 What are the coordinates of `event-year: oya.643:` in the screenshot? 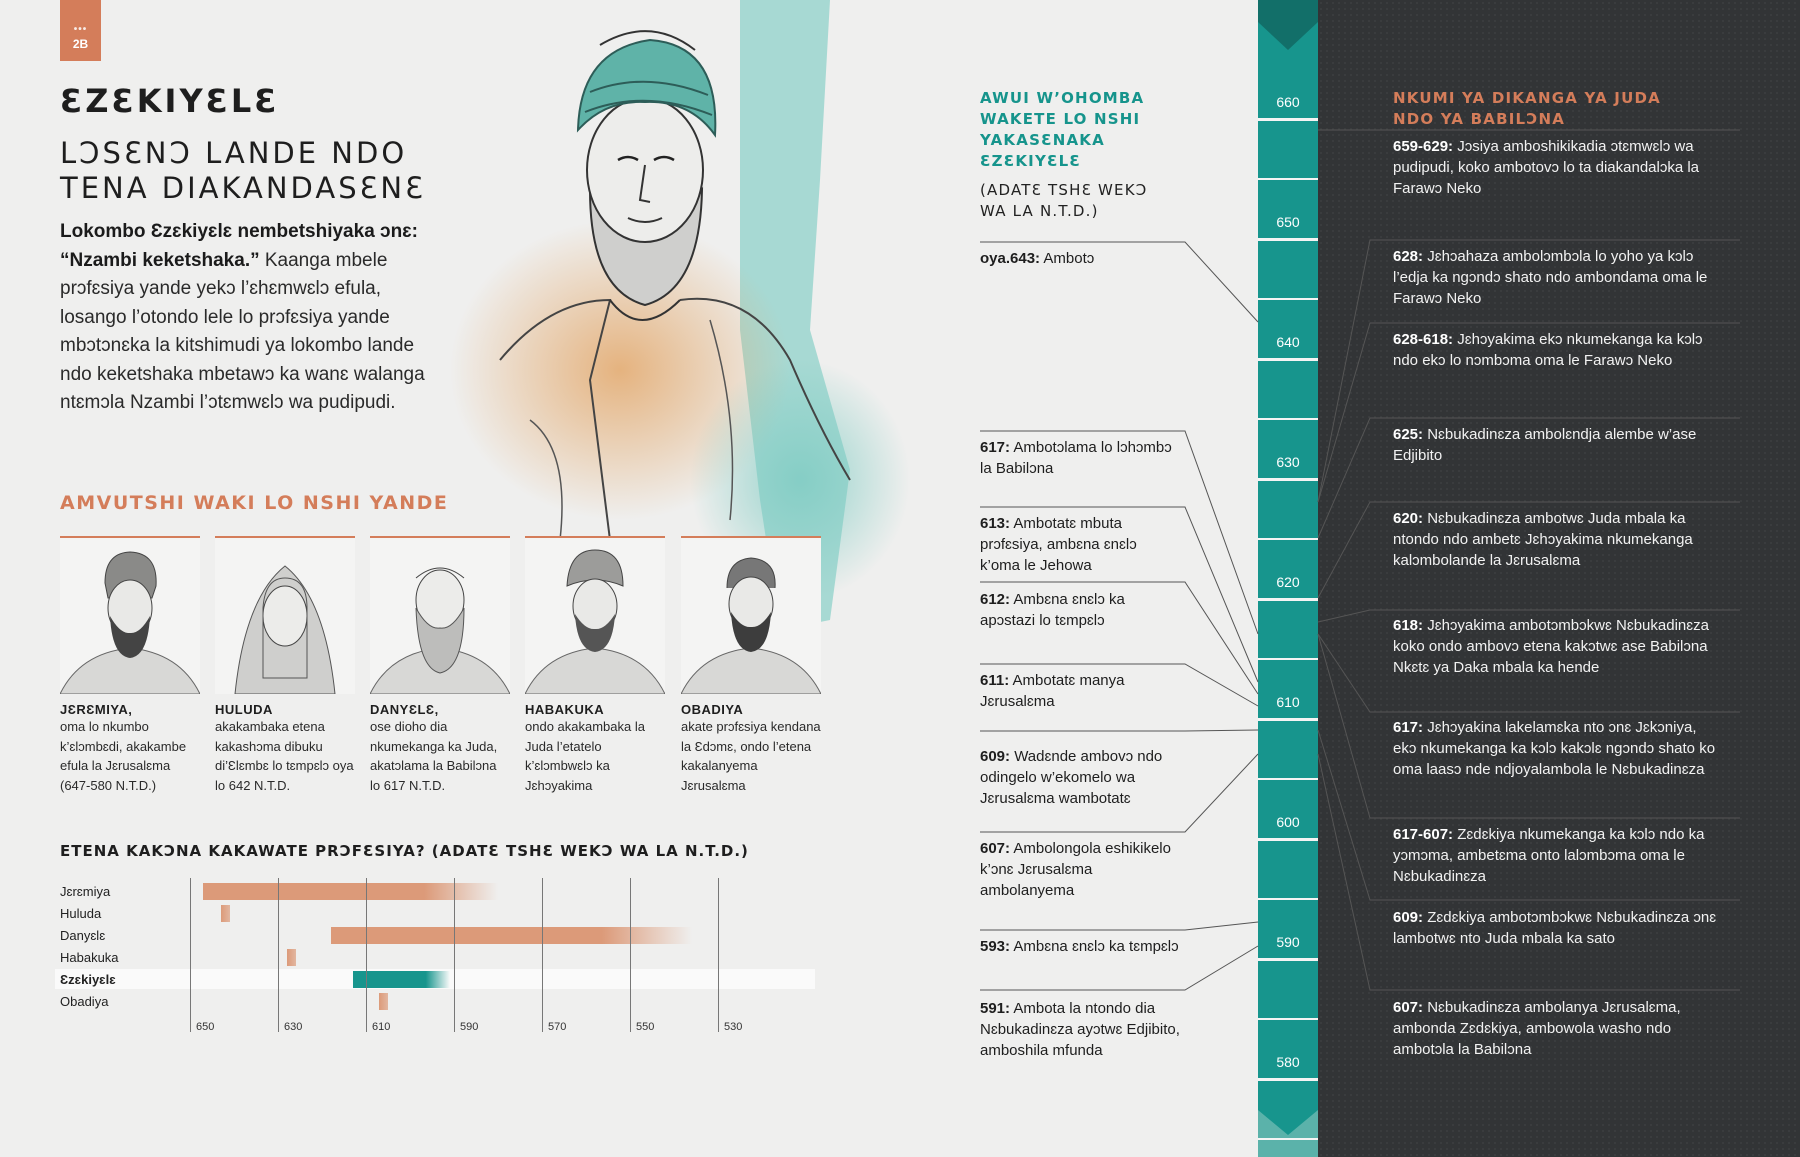 It's located at (1010, 258).